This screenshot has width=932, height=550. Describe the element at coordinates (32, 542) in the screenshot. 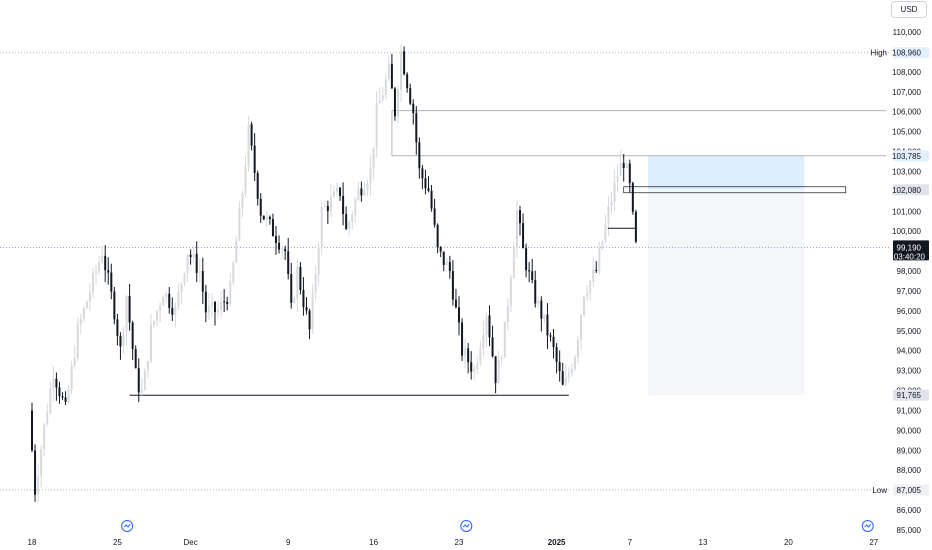

I see `x-tick-label: 18` at that location.